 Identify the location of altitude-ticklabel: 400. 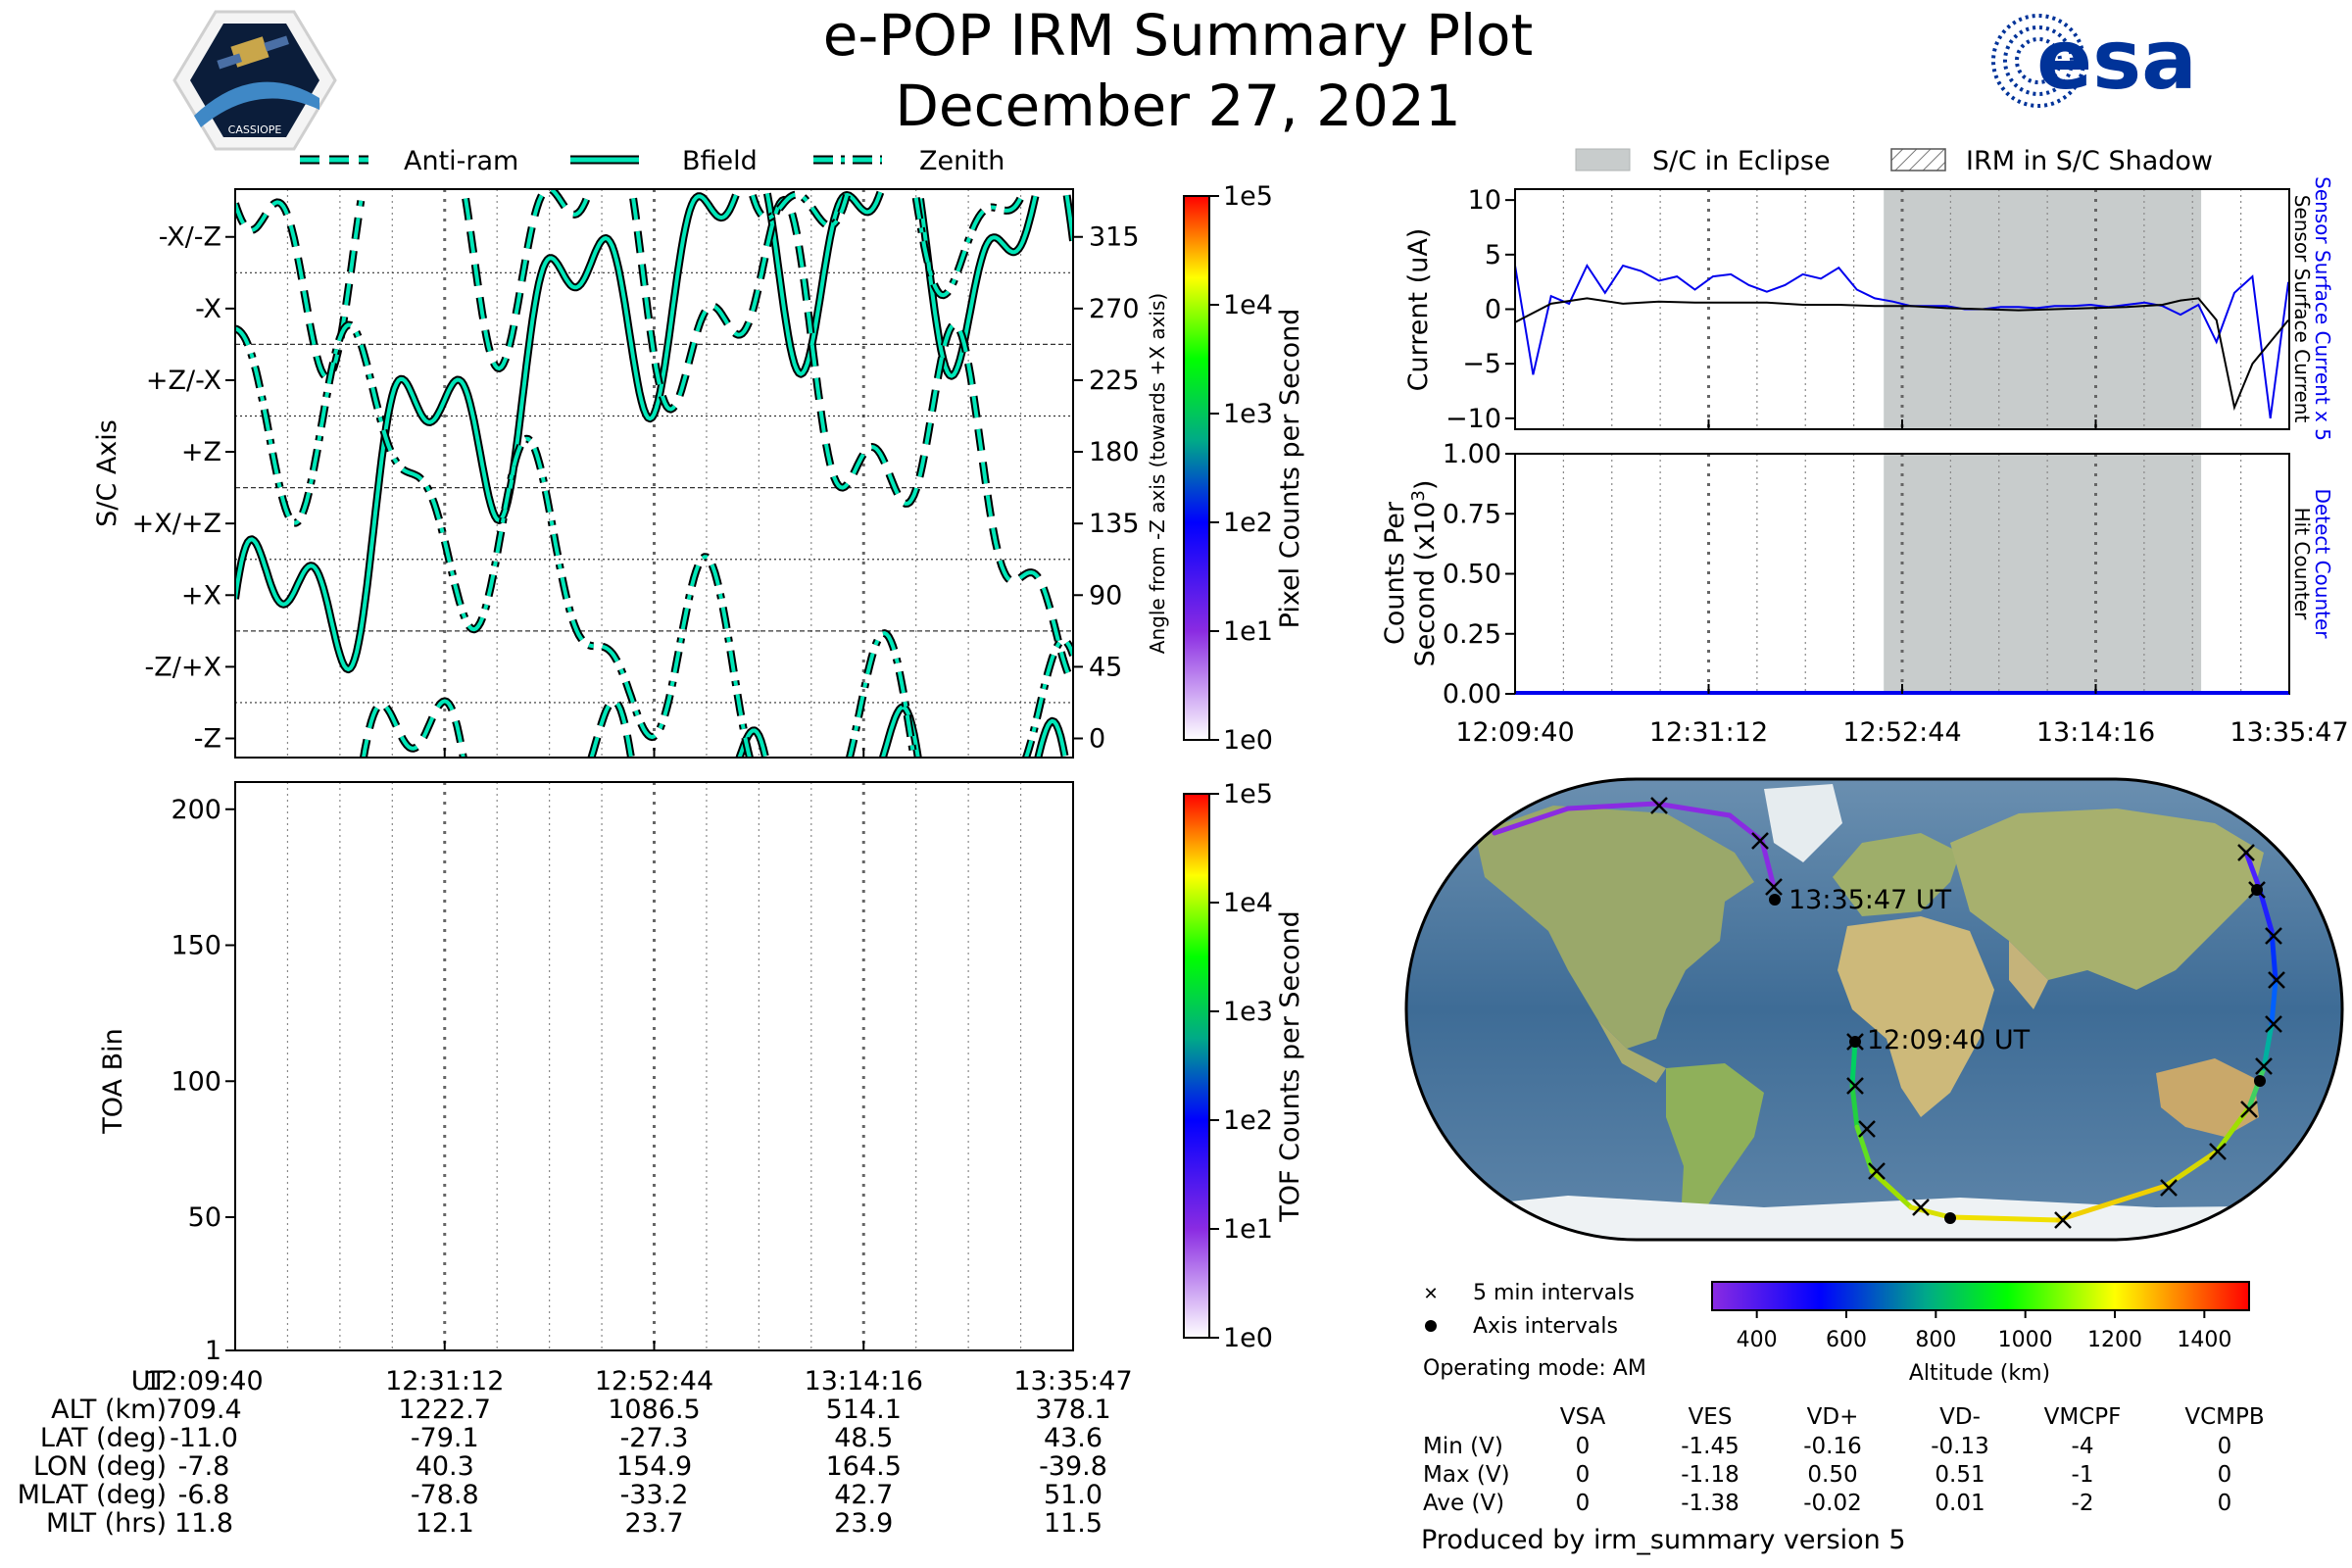
(1757, 1340).